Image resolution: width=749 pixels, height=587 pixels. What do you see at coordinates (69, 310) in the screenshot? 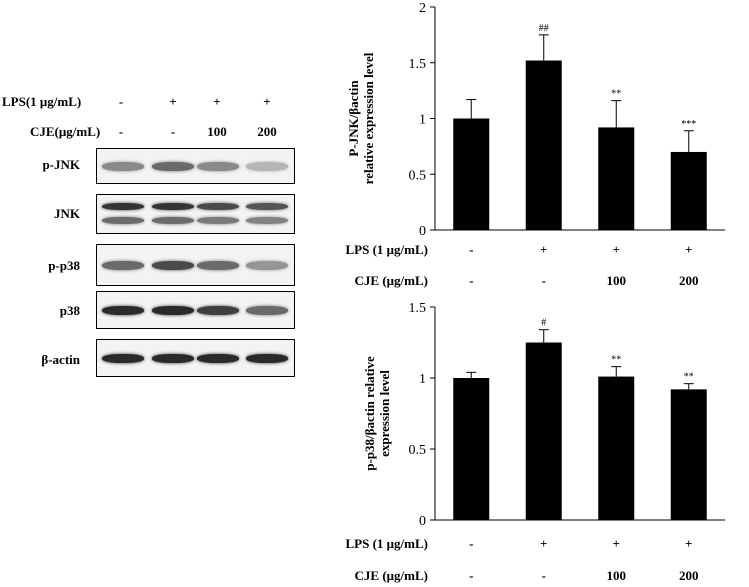
I see `blot-label-p38: p38` at bounding box center [69, 310].